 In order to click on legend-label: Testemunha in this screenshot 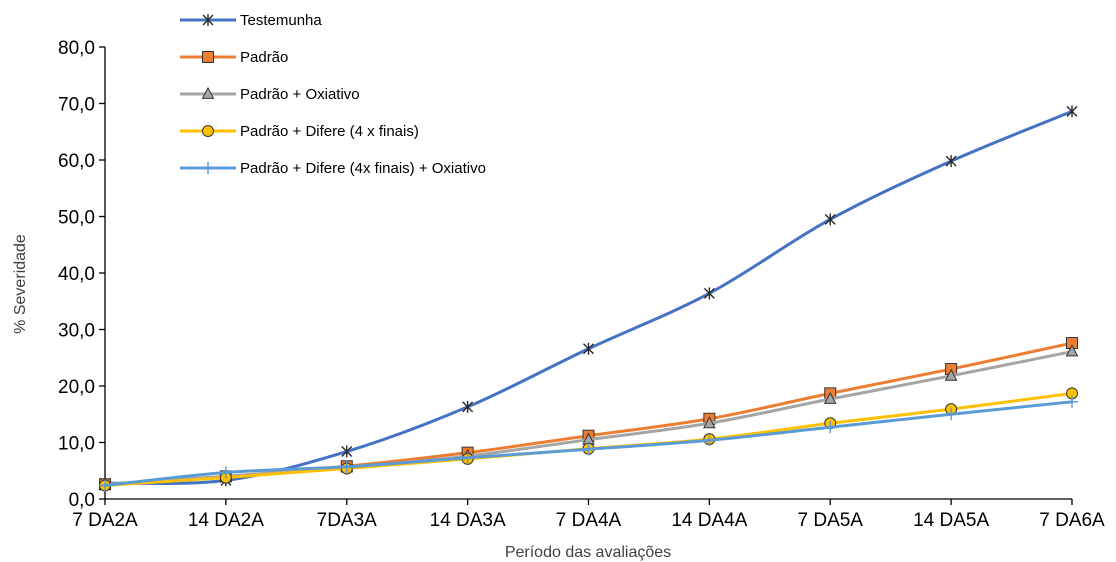, I will do `click(281, 20)`.